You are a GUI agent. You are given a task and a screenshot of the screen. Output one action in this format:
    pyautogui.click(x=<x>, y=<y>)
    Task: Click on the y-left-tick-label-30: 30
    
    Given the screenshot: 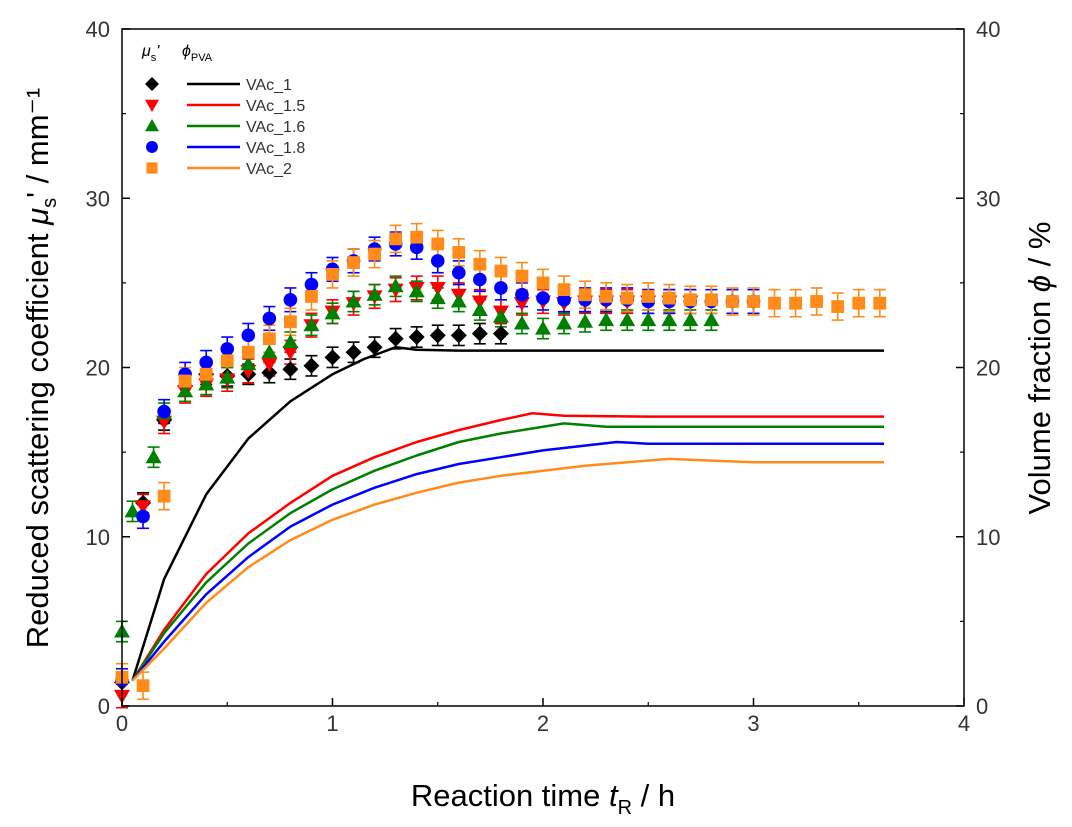 What is the action you would take?
    pyautogui.click(x=98, y=198)
    